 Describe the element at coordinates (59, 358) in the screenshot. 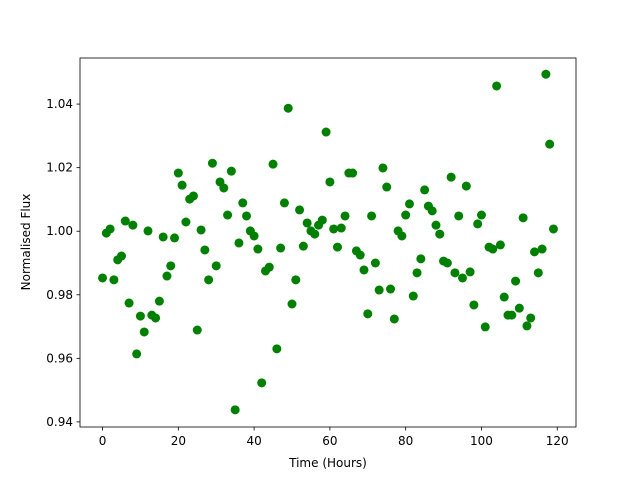

I see `y-tick-label: 0.96` at that location.